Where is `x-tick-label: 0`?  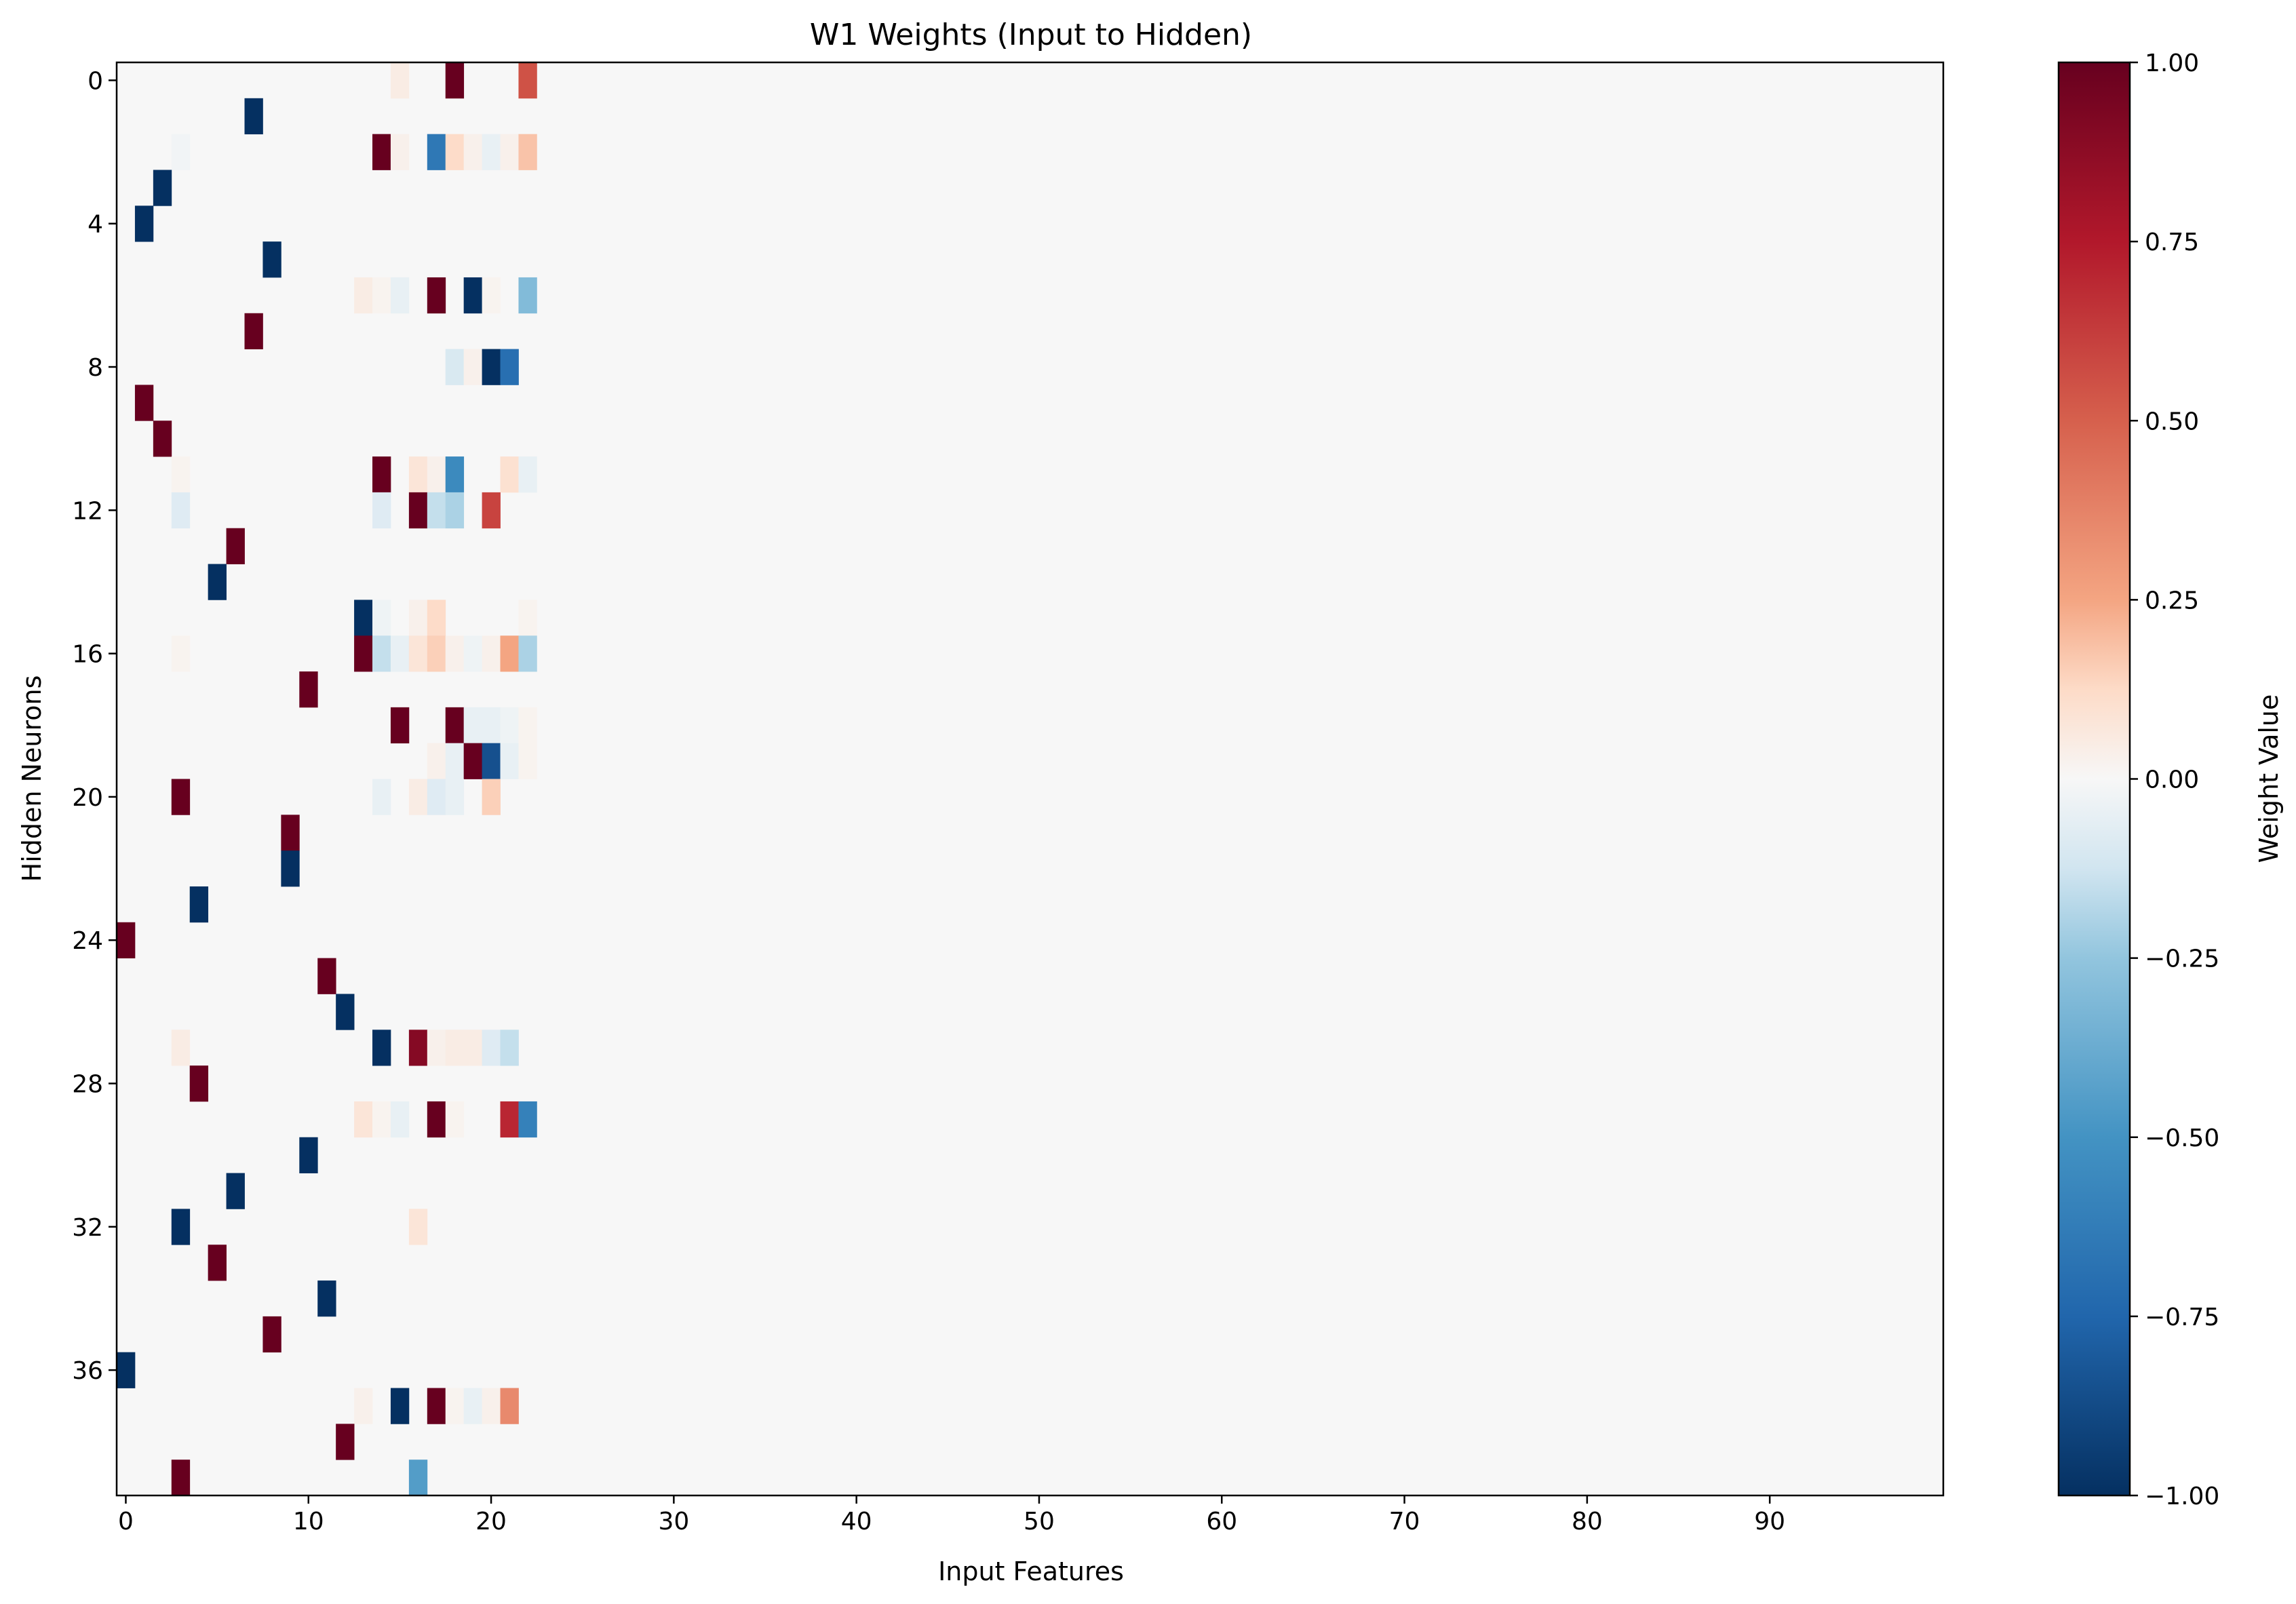 x-tick-label: 0 is located at coordinates (126, 1521).